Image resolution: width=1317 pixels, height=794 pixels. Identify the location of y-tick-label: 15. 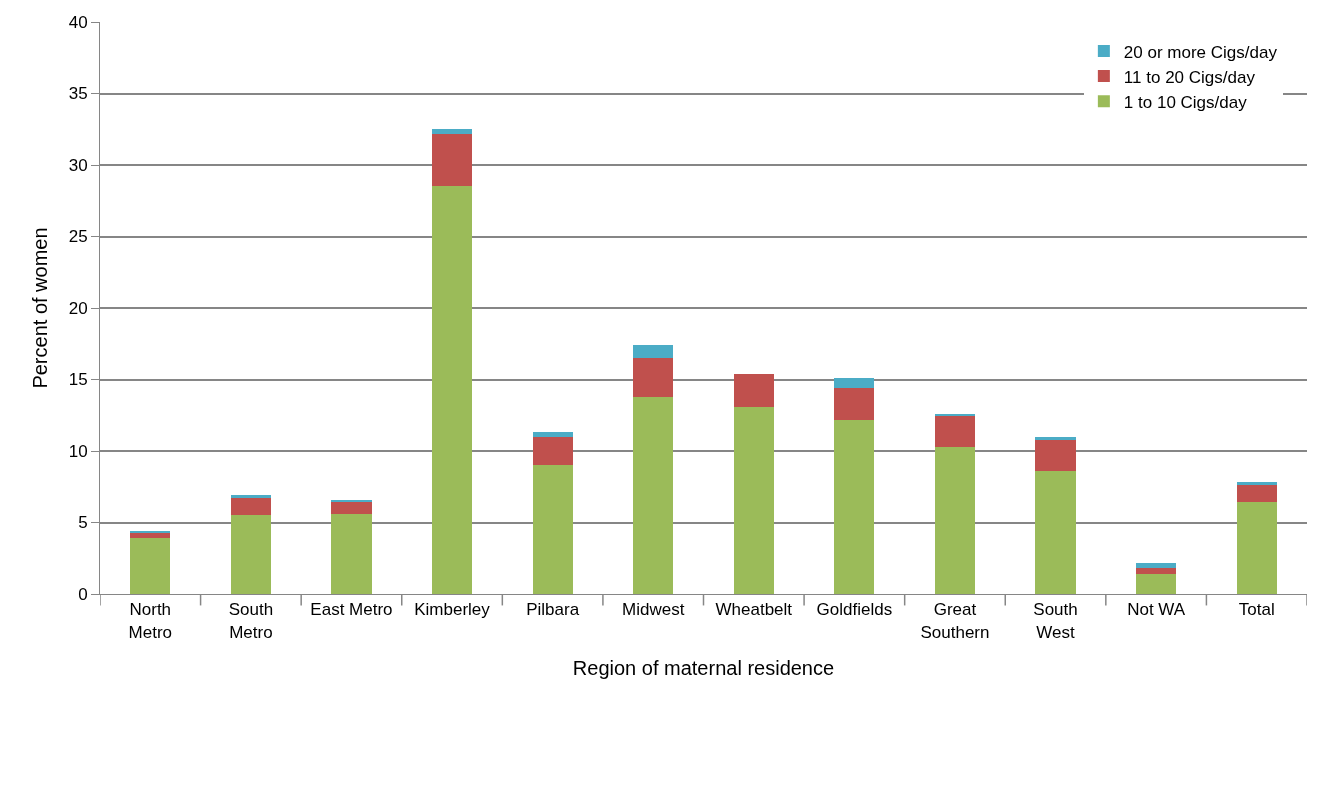
(78, 380).